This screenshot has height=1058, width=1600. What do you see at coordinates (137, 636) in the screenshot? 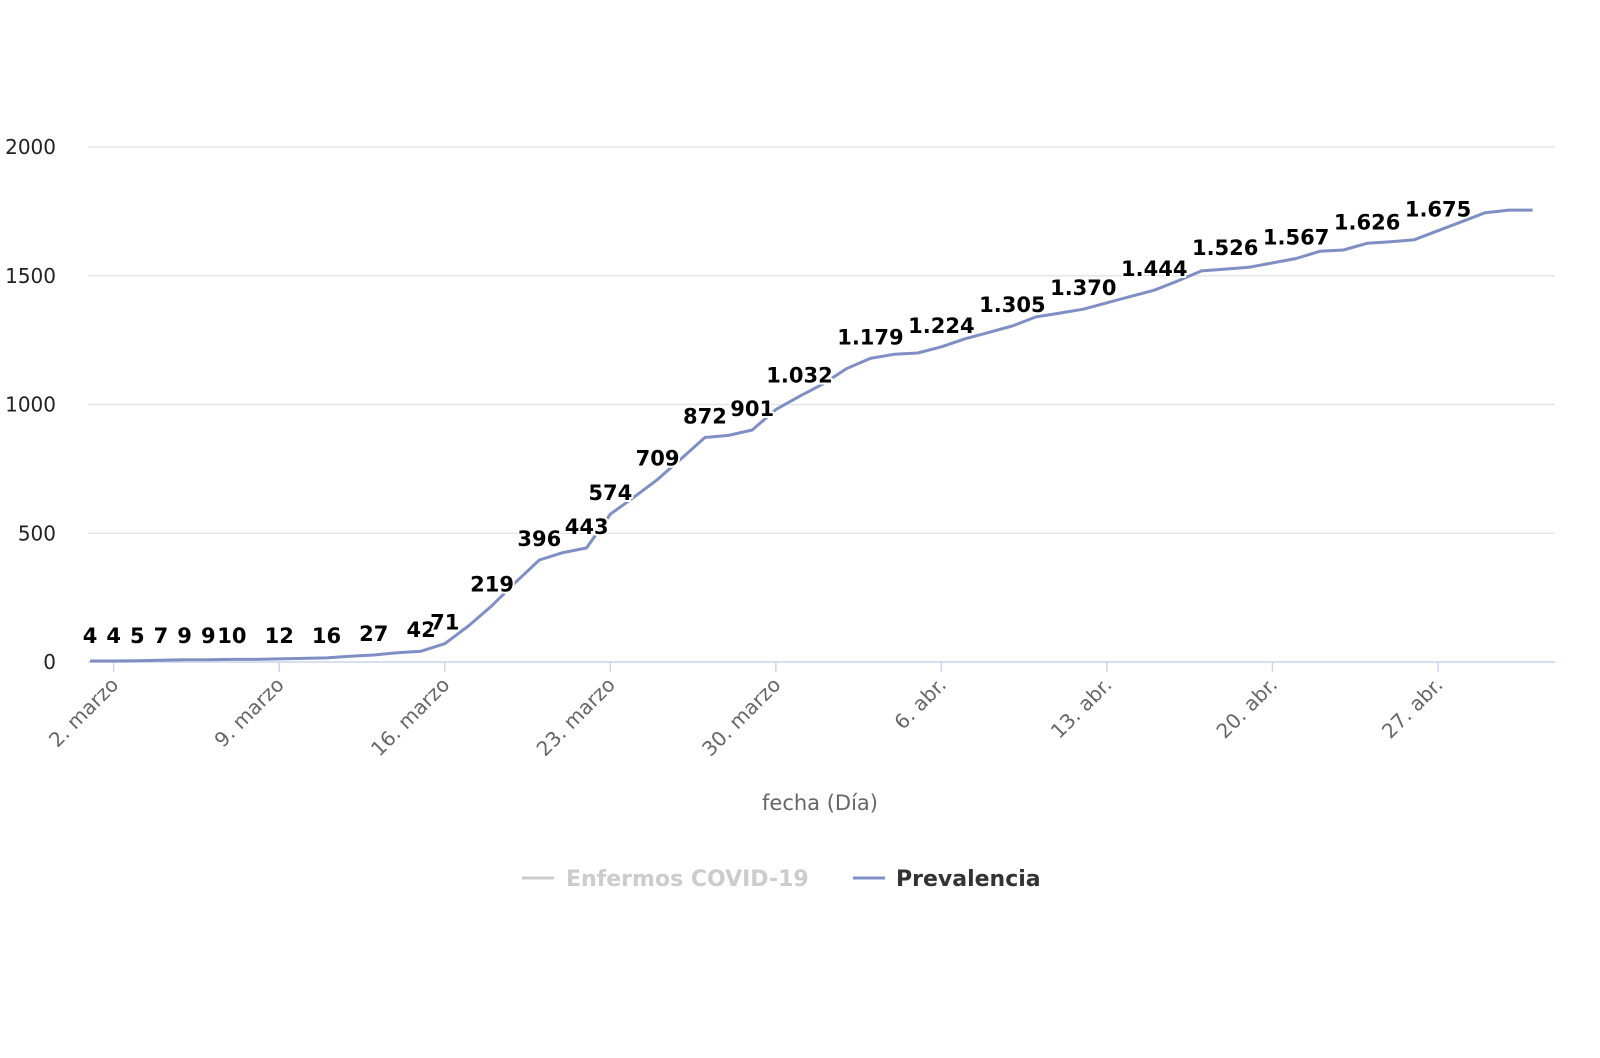
I see `data-label: 5` at bounding box center [137, 636].